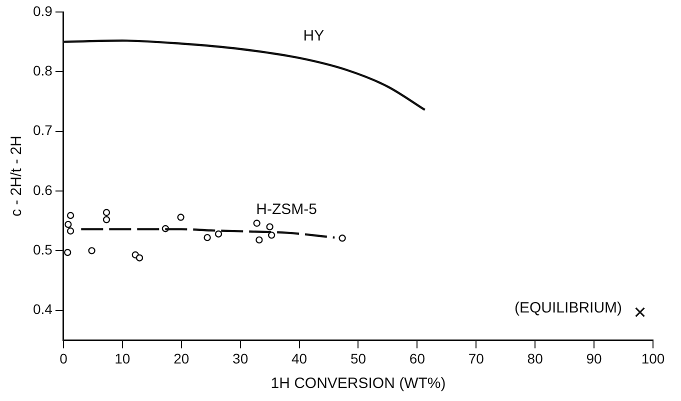 The height and width of the screenshot is (401, 681). Describe the element at coordinates (286, 209) in the screenshot. I see `series-label: H-ZSM-5` at that location.